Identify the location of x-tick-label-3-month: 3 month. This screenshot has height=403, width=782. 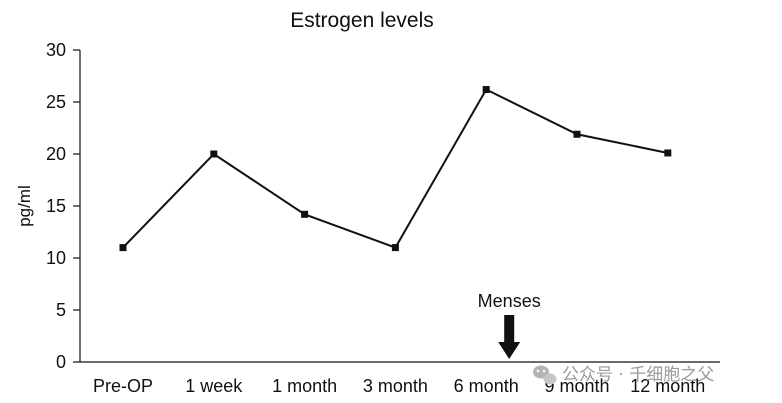
(395, 386).